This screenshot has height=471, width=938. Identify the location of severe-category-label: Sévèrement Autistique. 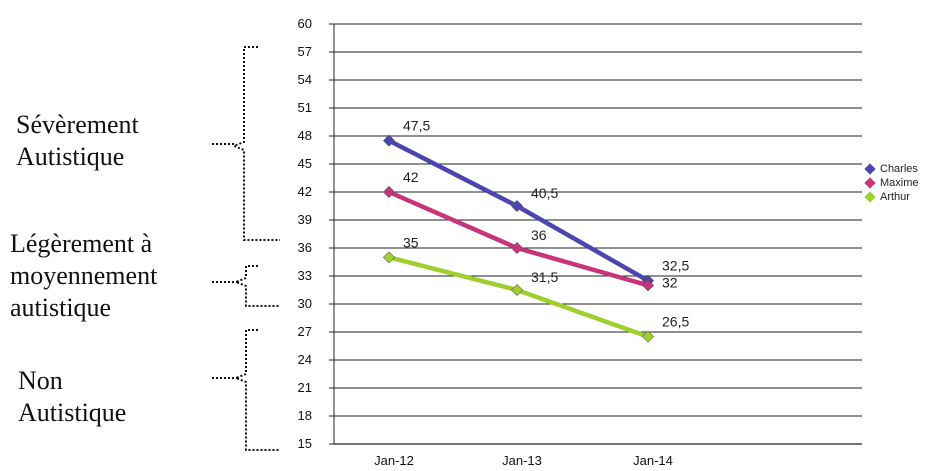
(77, 140).